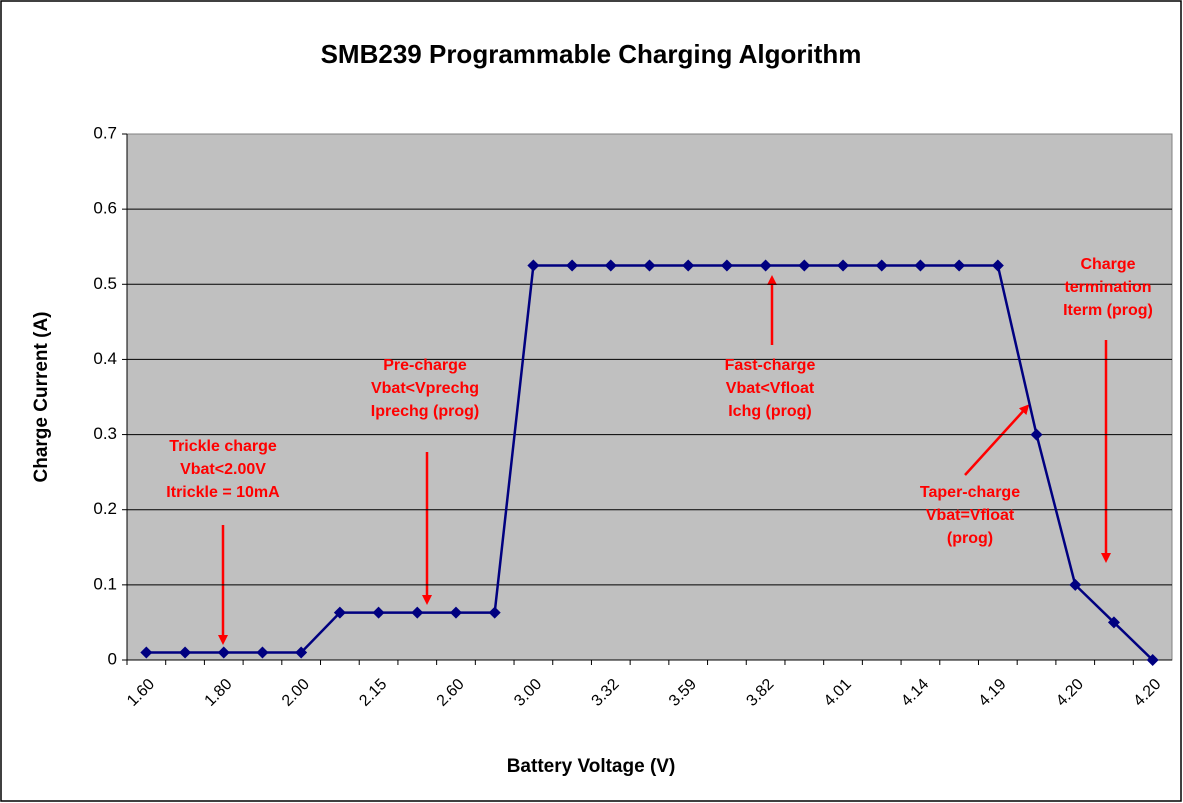 This screenshot has width=1183, height=803. What do you see at coordinates (223, 469) in the screenshot?
I see `annotation: Vbat<2.00V` at bounding box center [223, 469].